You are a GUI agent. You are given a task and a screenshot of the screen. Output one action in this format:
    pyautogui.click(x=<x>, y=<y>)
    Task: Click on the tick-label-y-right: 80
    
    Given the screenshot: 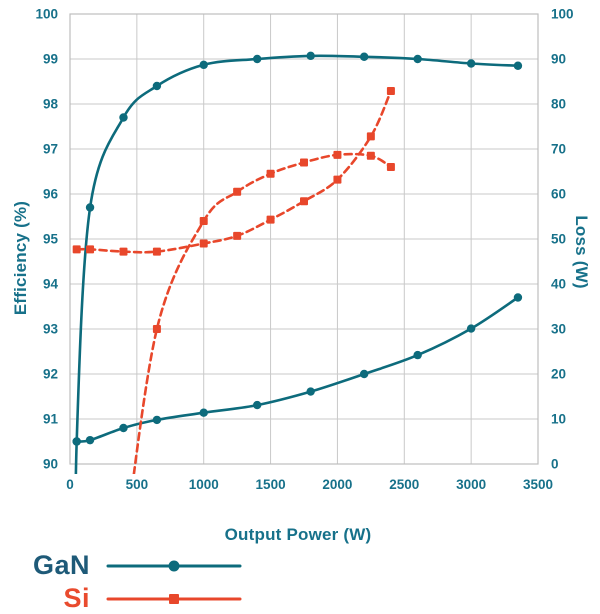 What is the action you would take?
    pyautogui.click(x=558, y=104)
    